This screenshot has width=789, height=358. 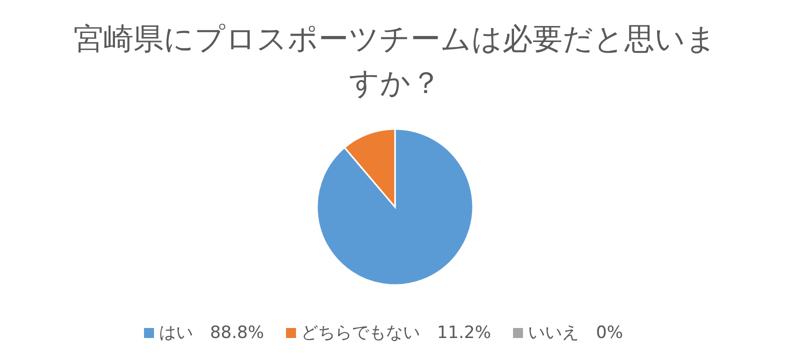 I want to click on legend-label: どちらでもない, so click(x=360, y=333).